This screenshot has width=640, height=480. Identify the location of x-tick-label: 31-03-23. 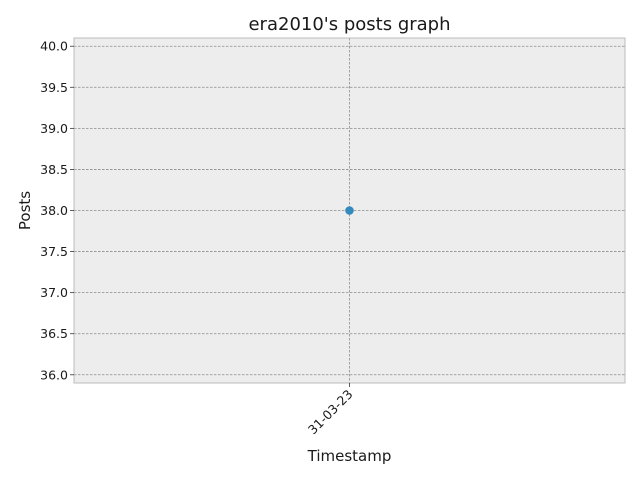
(330, 412).